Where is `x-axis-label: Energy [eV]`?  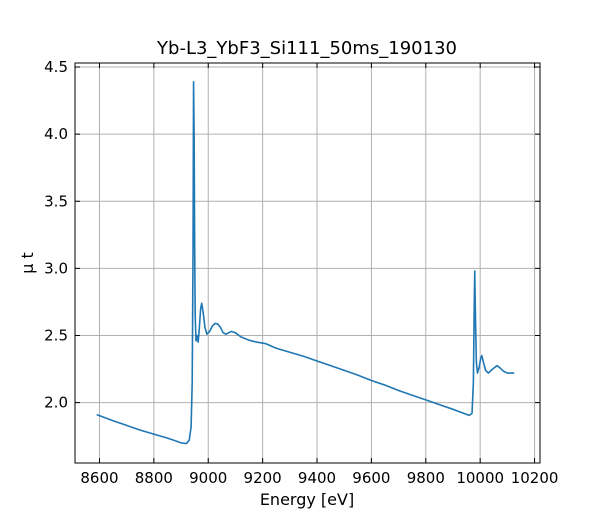 x-axis-label: Energy [eV] is located at coordinates (307, 499).